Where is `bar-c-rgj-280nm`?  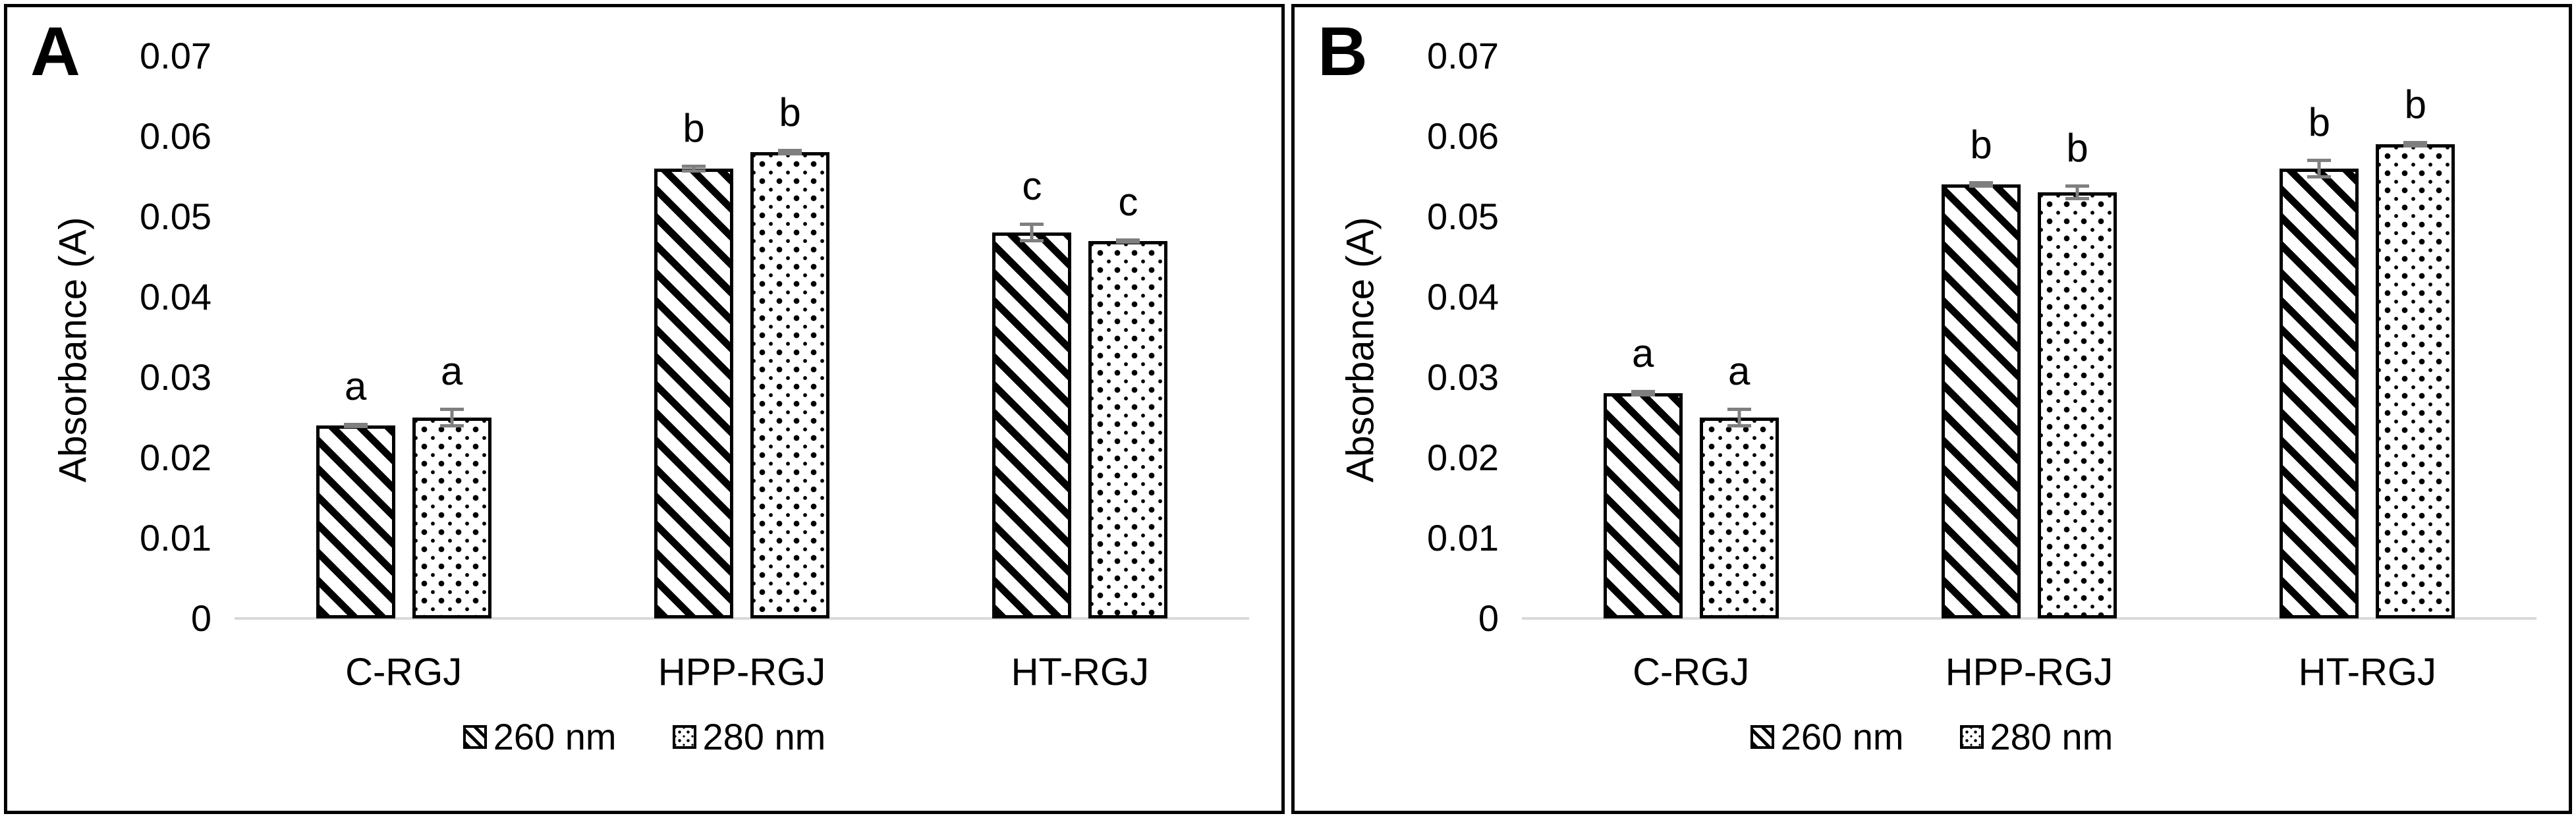 bar-c-rgj-280nm is located at coordinates (451, 518).